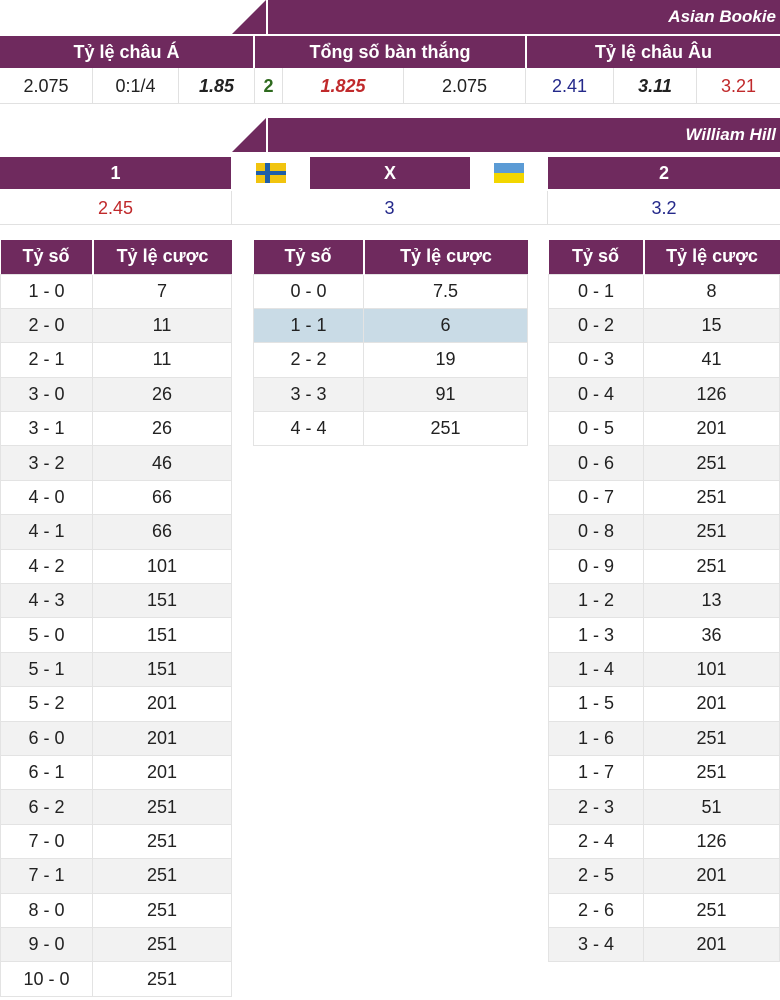 This screenshot has height=1000, width=780. Describe the element at coordinates (46, 807) in the screenshot. I see `score-cell: 6 - 2` at that location.